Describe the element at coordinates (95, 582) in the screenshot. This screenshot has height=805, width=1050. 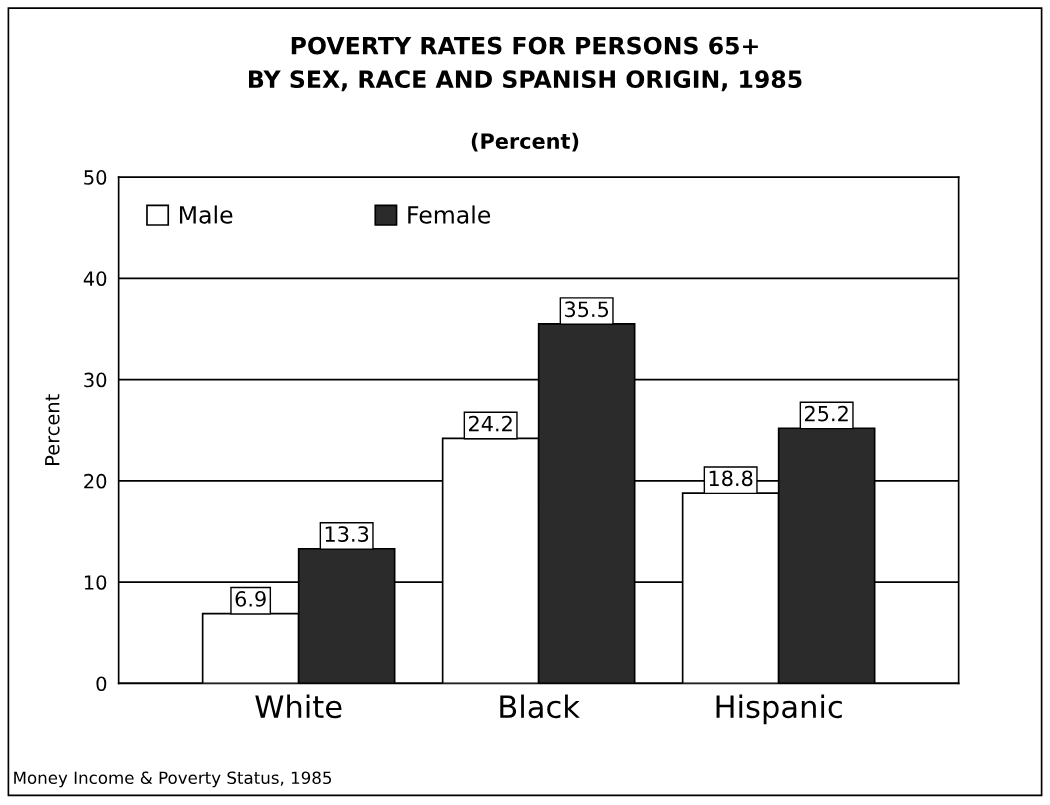
I see `y-tick-label: 10` at that location.